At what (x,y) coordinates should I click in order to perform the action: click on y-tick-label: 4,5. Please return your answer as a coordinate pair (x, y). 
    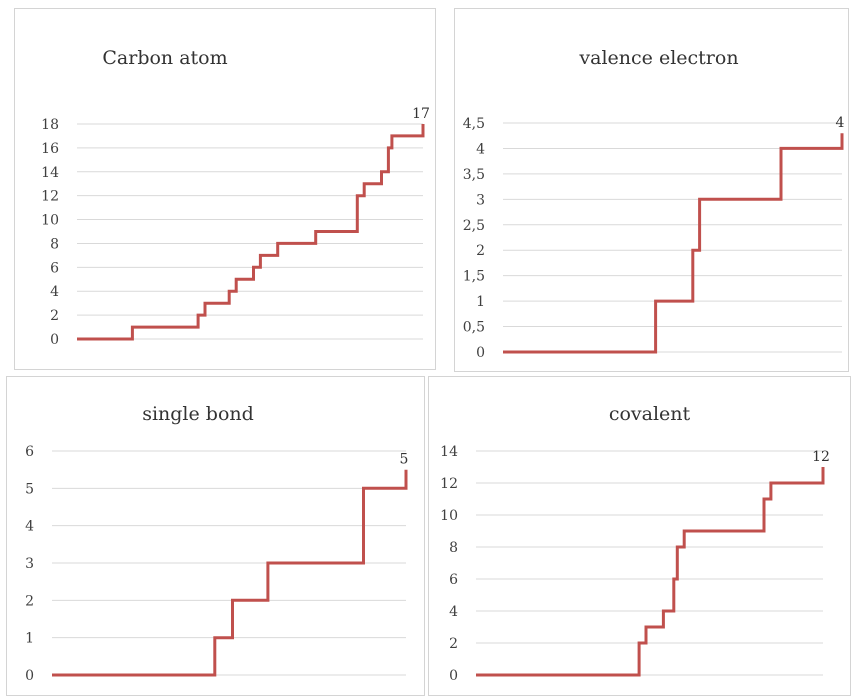
    Looking at the image, I should click on (474, 124).